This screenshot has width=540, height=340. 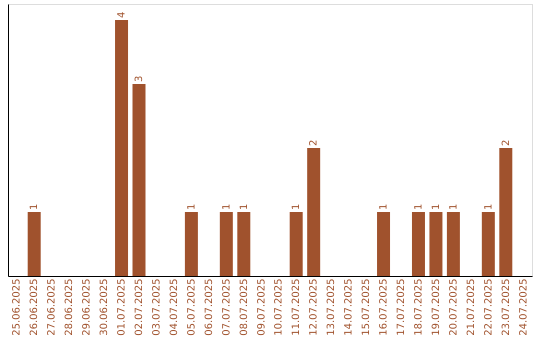 I want to click on x-tick-label: 09.07.2025, so click(x=262, y=307).